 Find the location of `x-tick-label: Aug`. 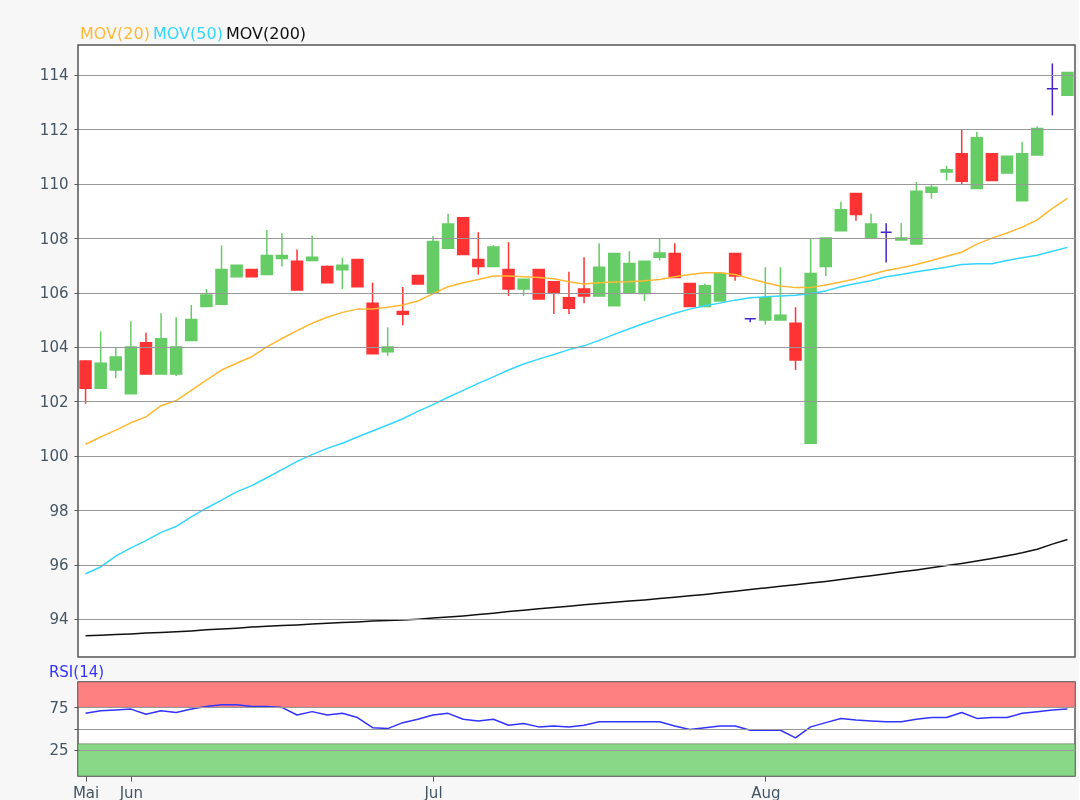

x-tick-label: Aug is located at coordinates (766, 791).